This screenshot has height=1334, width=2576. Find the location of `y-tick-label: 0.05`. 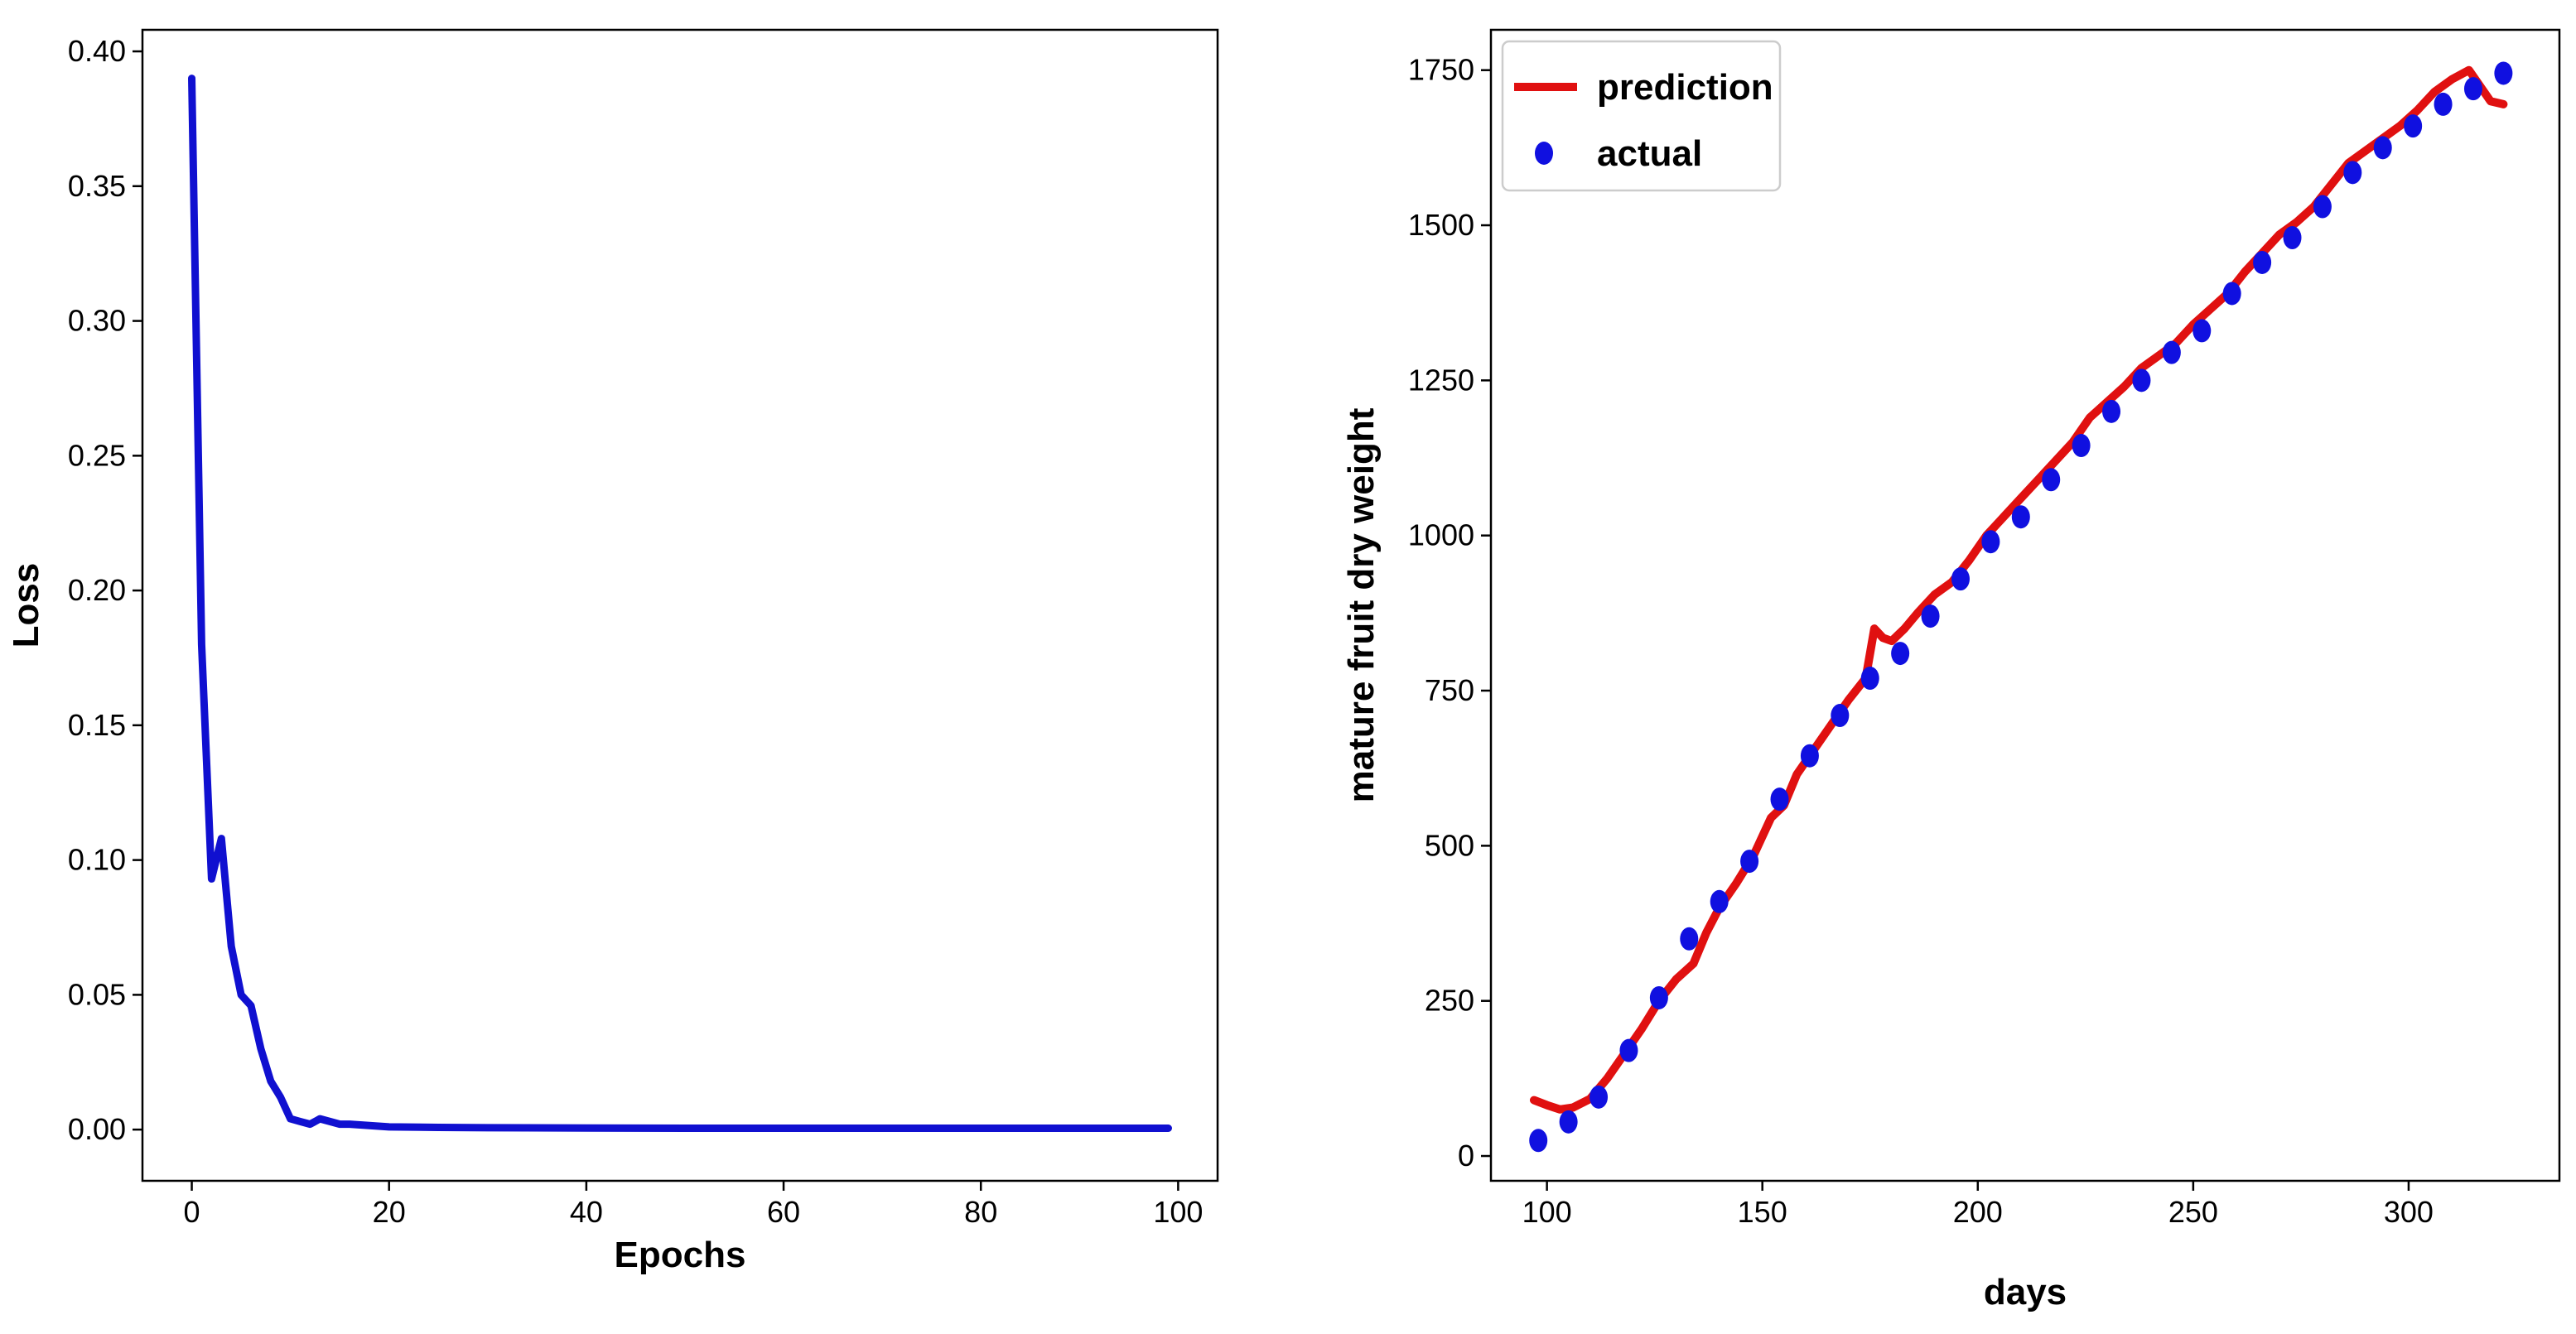

y-tick-label: 0.05 is located at coordinates (97, 994).